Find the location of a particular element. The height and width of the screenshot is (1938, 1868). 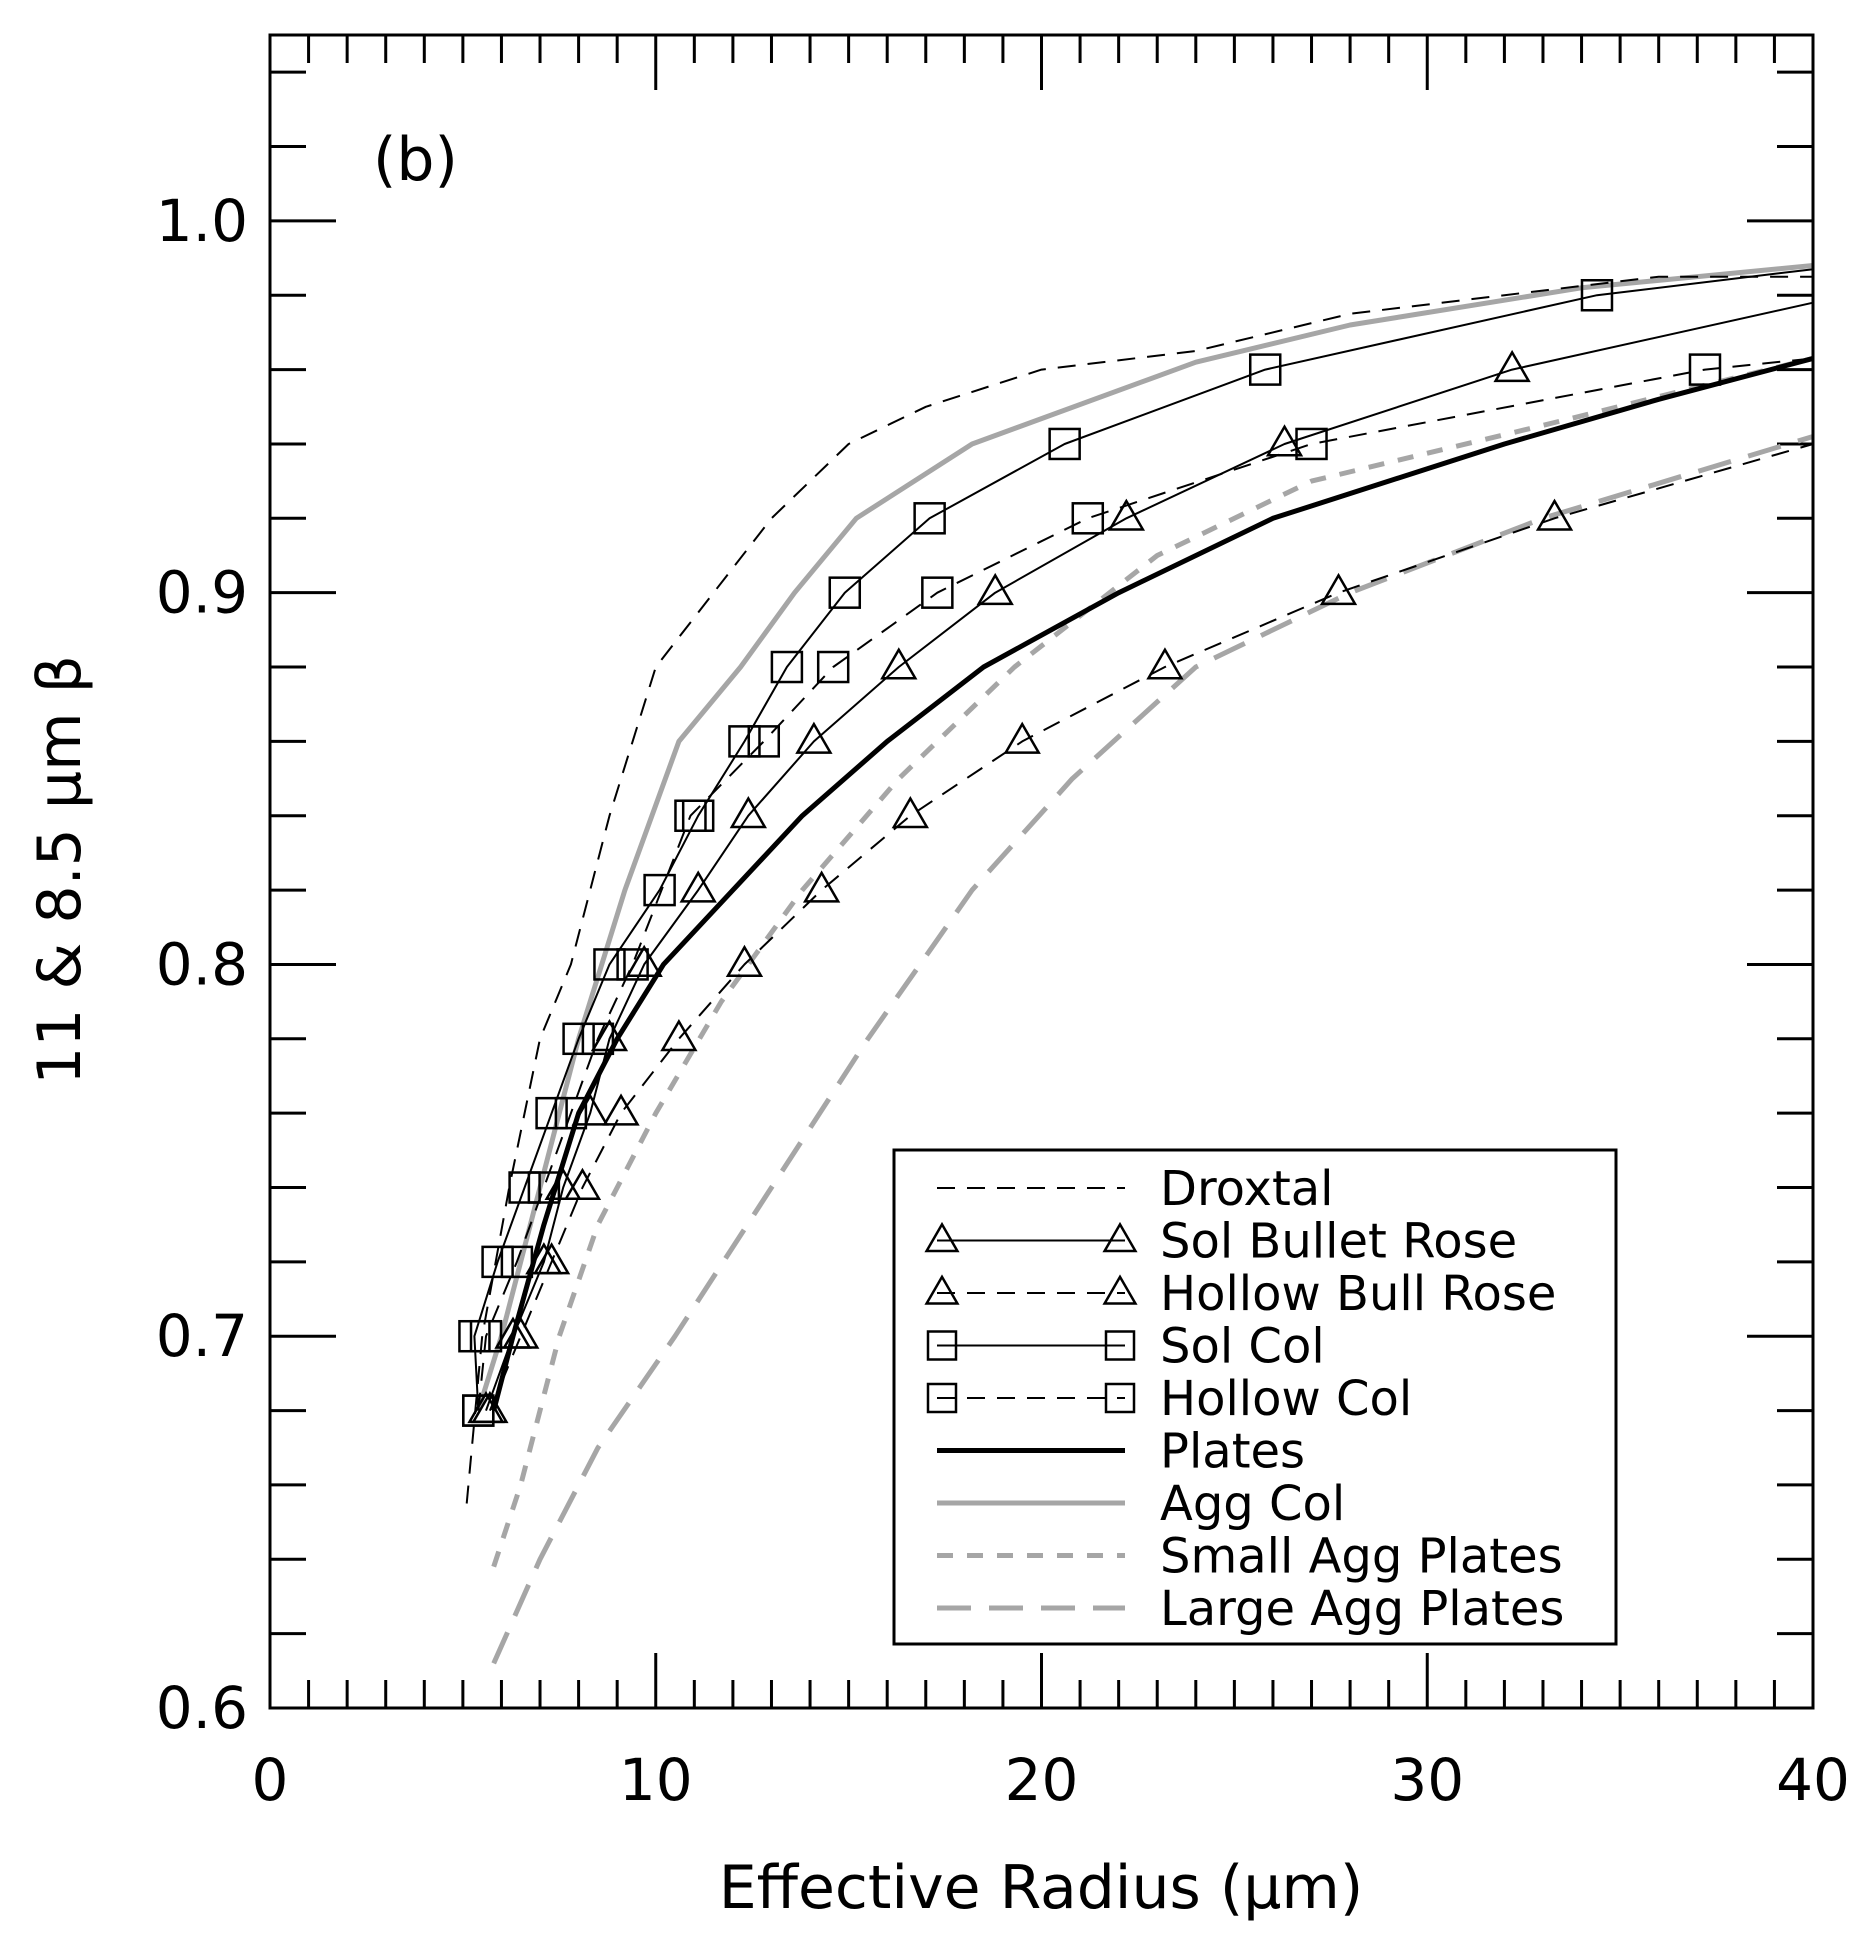

x-tick-label: 0 is located at coordinates (270, 1780).